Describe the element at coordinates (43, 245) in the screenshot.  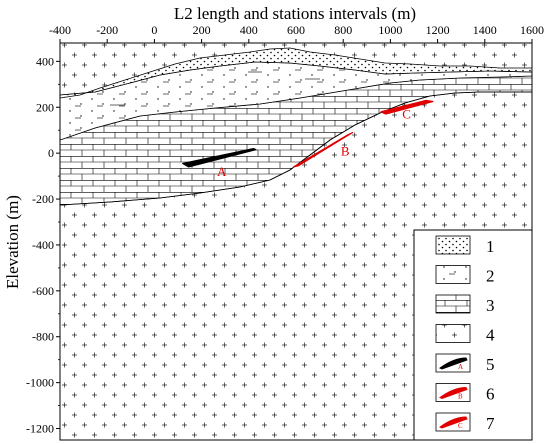
I see `y-tick-label: -400` at that location.